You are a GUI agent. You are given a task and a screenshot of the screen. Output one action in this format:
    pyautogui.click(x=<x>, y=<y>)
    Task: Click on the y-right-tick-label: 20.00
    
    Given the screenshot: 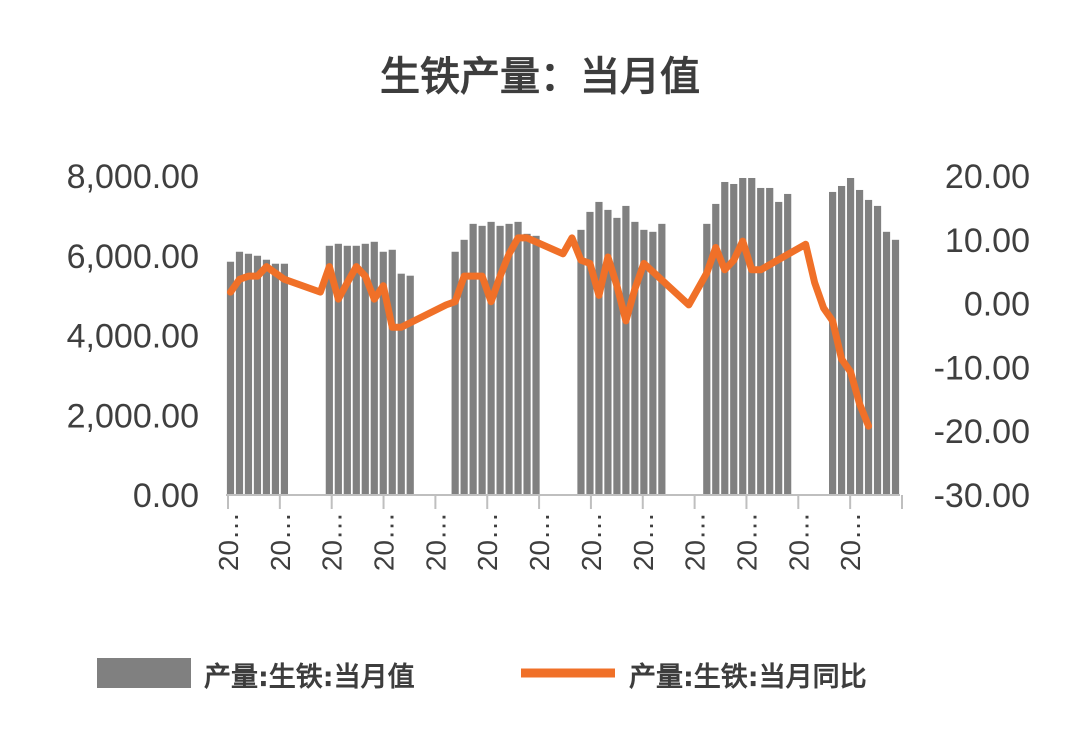 What is the action you would take?
    pyautogui.click(x=987, y=177)
    